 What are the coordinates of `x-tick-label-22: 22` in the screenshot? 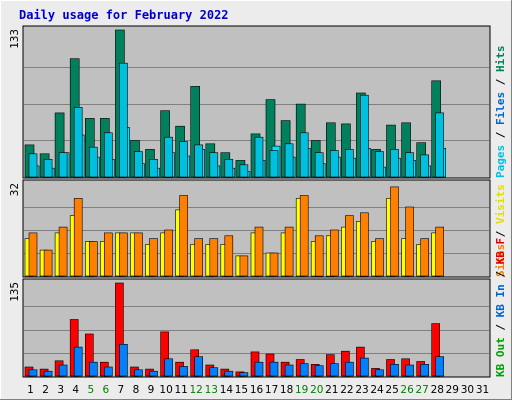 It's located at (346, 390).